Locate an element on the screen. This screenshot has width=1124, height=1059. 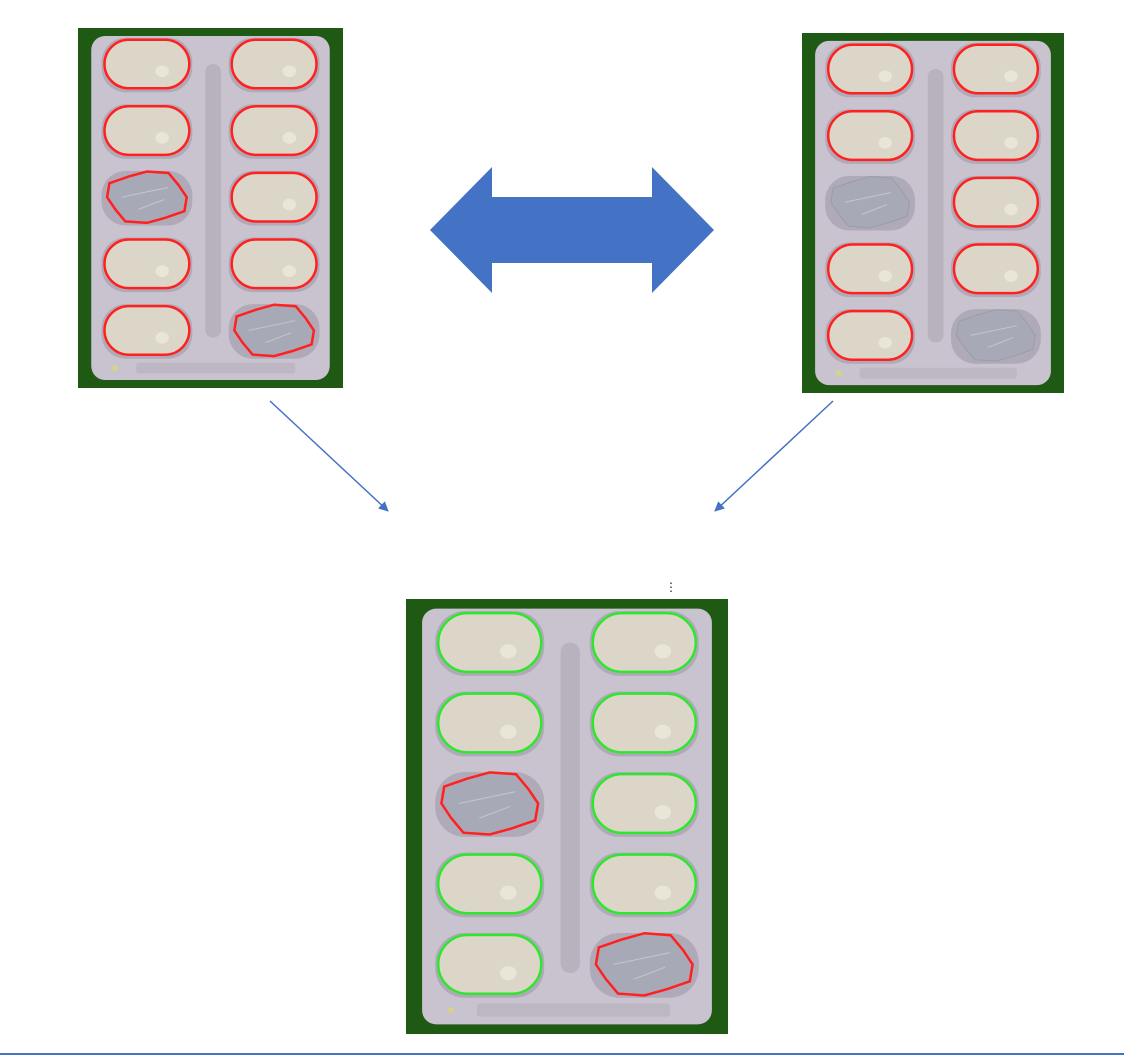
blister-image-top-right is located at coordinates (933, 213).